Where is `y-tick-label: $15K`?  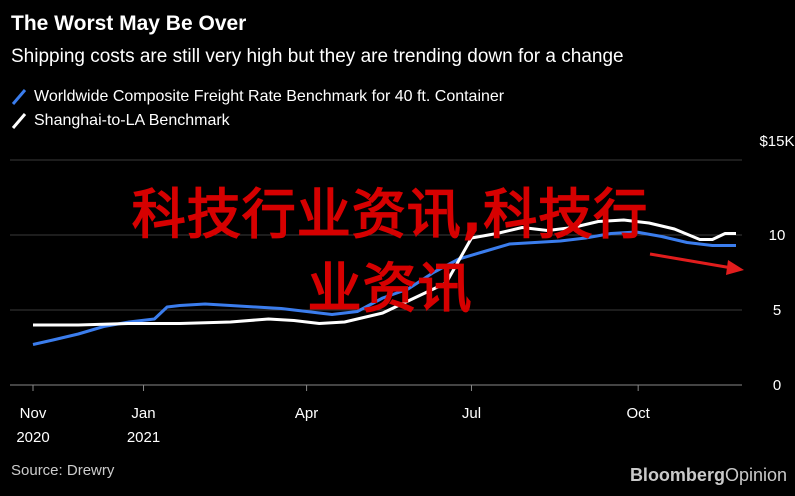 y-tick-label: $15K is located at coordinates (776, 141).